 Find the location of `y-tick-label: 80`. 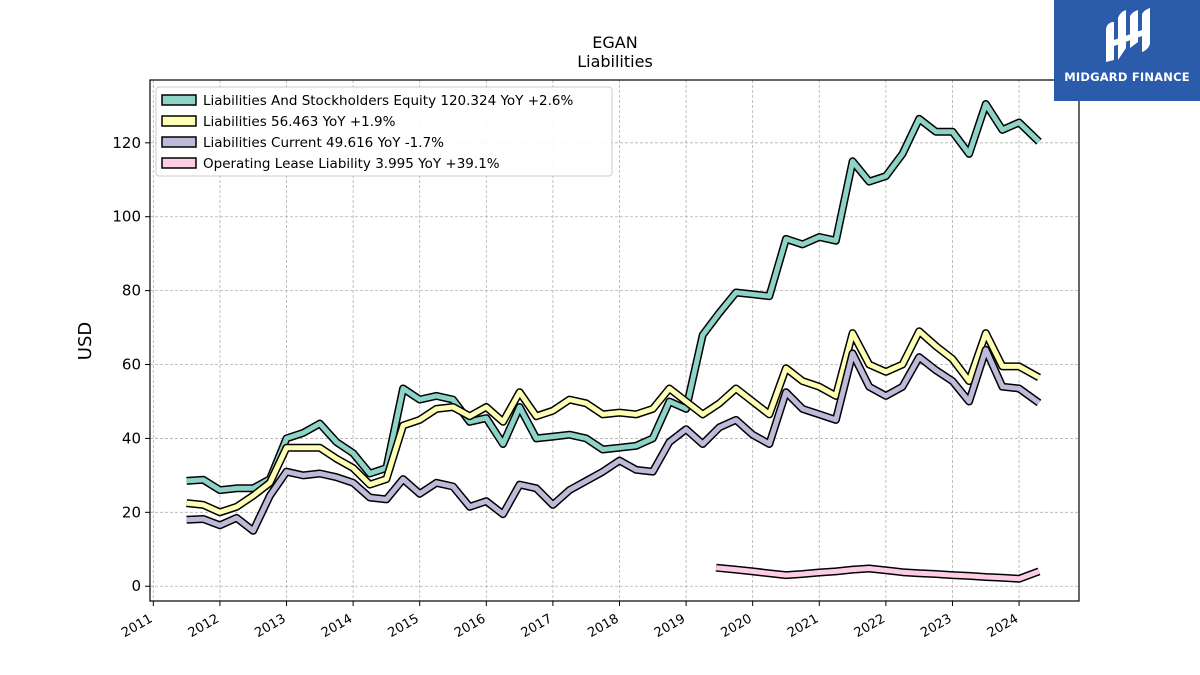

y-tick-label: 80 is located at coordinates (131, 291).